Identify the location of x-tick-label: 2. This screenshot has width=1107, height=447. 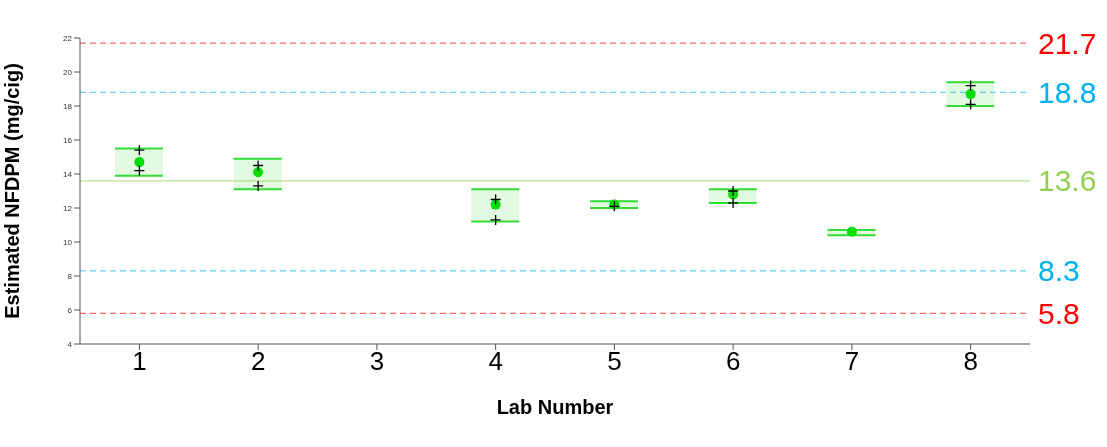
(258, 361).